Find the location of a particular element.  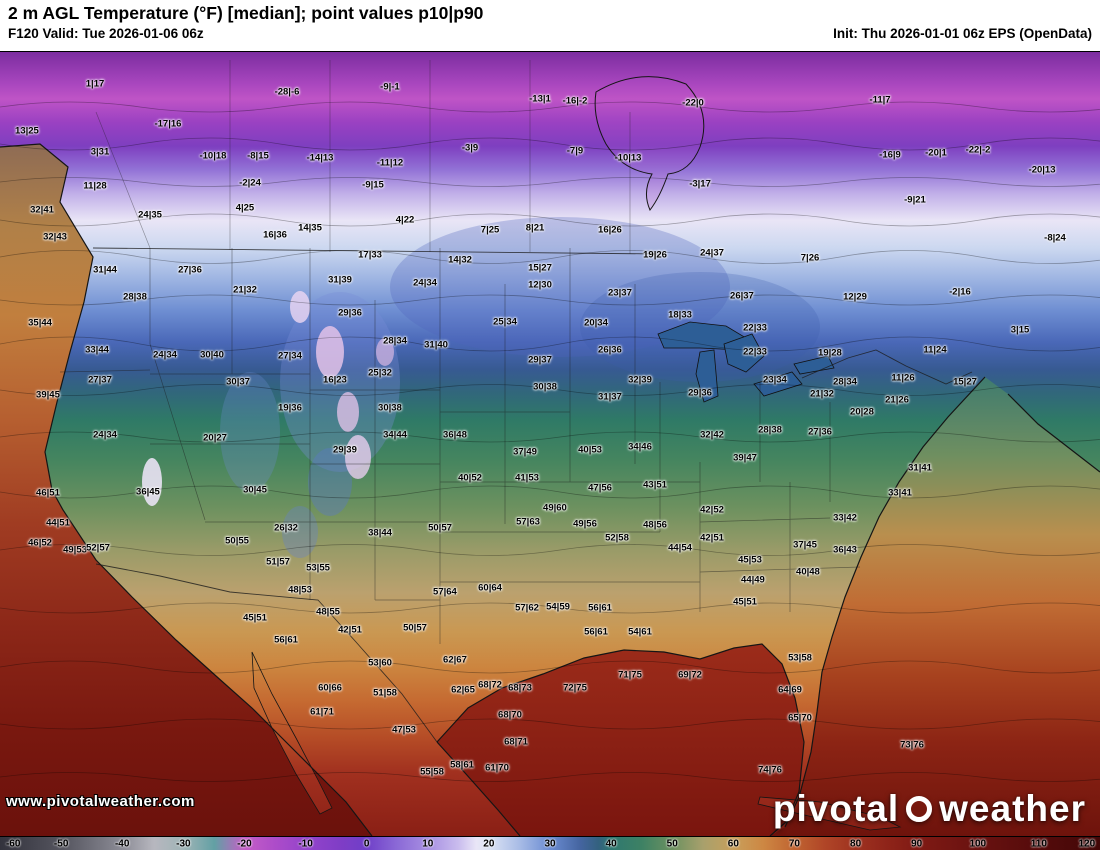

colorbar-tick: -20 is located at coordinates (244, 843).